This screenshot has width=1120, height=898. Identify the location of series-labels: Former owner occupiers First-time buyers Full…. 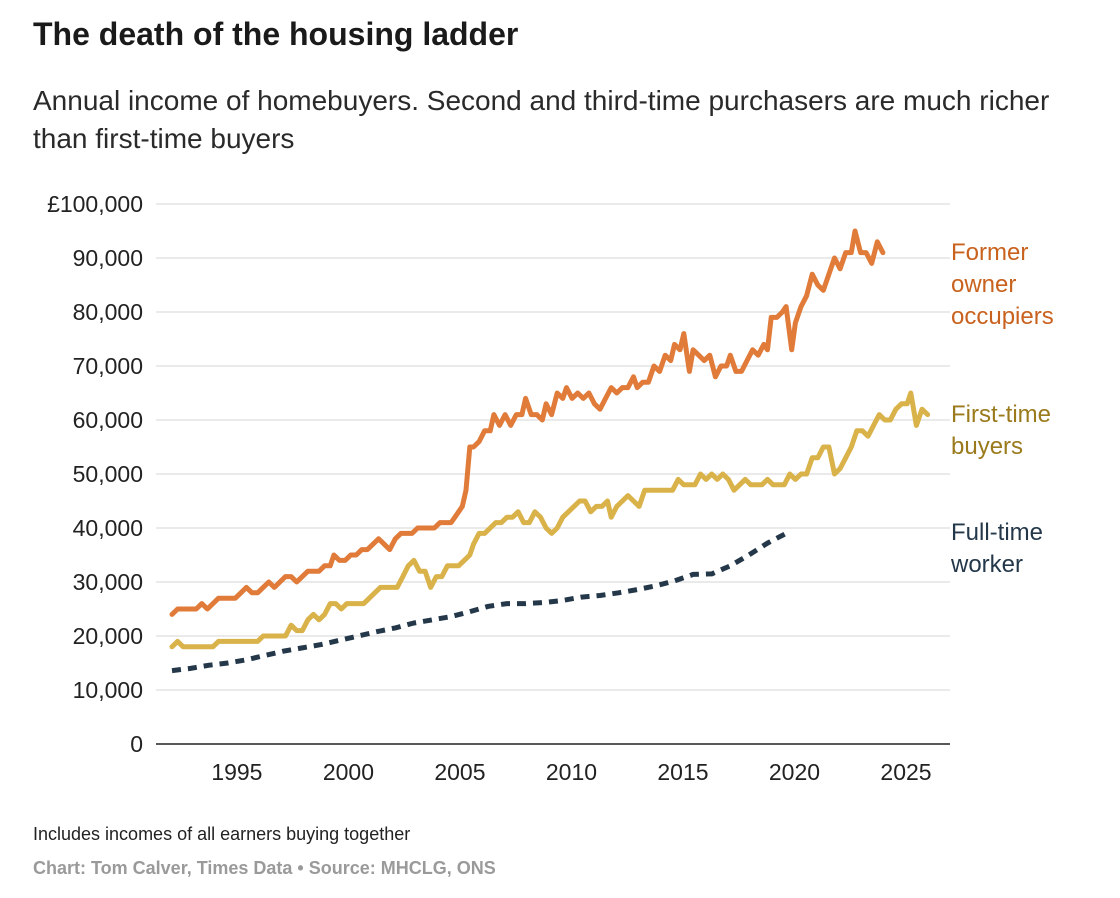
(1002, 408).